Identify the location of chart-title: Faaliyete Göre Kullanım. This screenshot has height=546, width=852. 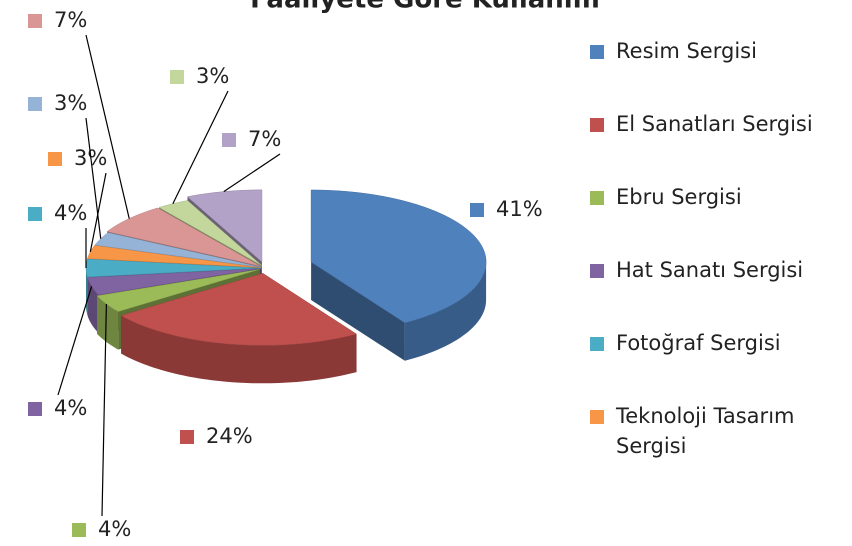
(425, 7).